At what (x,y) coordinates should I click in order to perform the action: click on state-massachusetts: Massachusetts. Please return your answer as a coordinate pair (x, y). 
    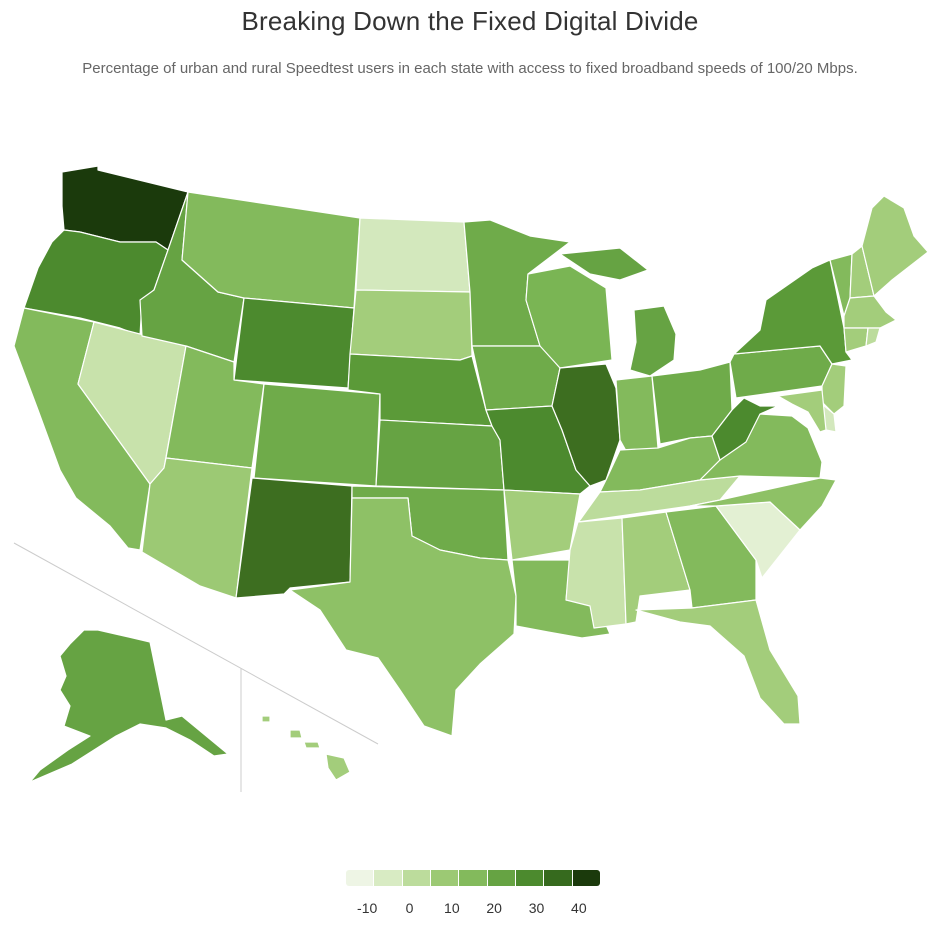
    Looking at the image, I should click on (870, 312).